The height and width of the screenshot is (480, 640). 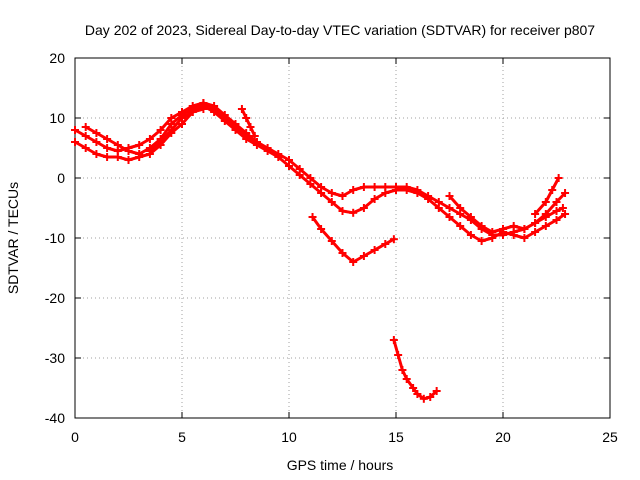 I want to click on y-tick-label: 10, so click(x=57, y=118).